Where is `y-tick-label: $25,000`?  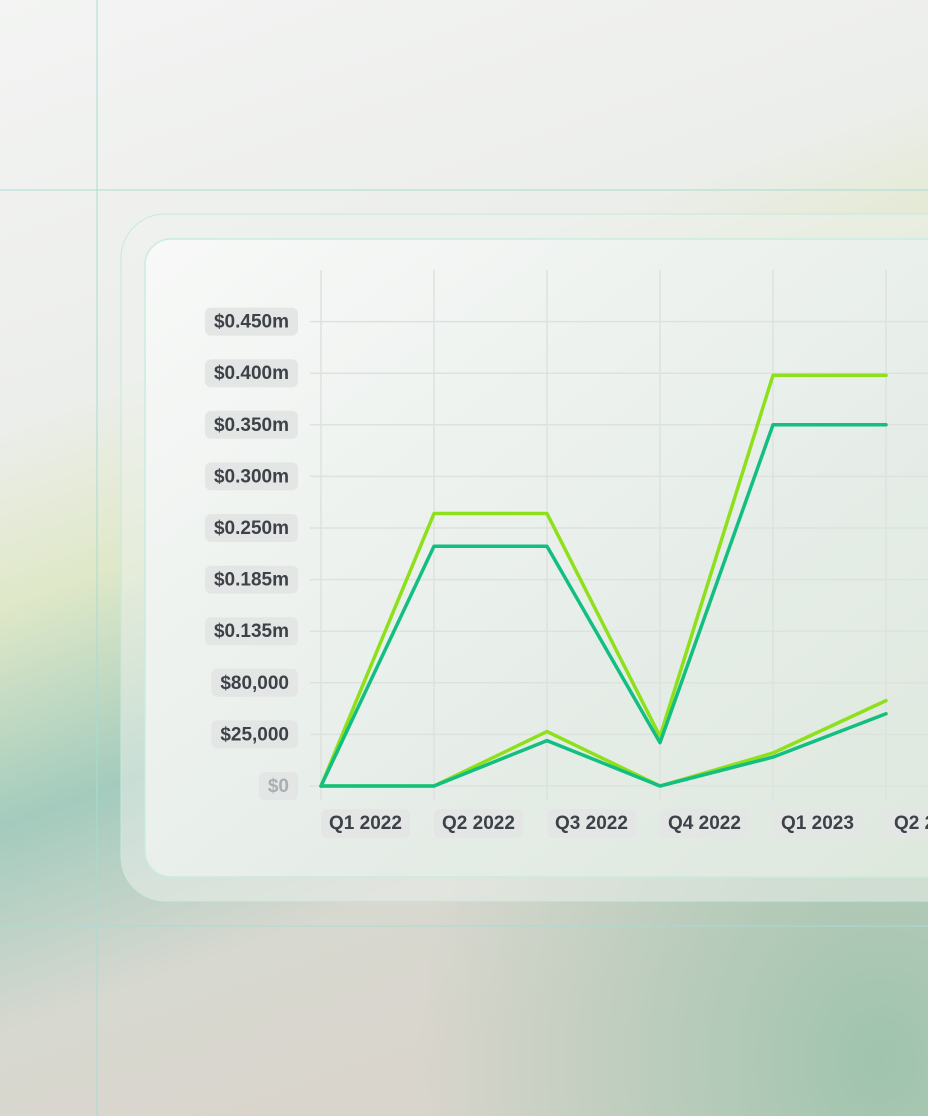 y-tick-label: $25,000 is located at coordinates (254, 734).